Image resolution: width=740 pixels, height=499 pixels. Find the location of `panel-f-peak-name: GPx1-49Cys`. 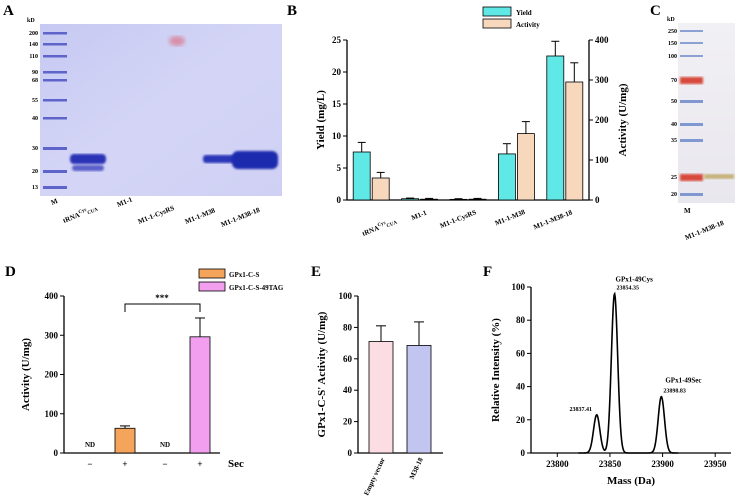

panel-f-peak-name: GPx1-49Cys is located at coordinates (635, 280).